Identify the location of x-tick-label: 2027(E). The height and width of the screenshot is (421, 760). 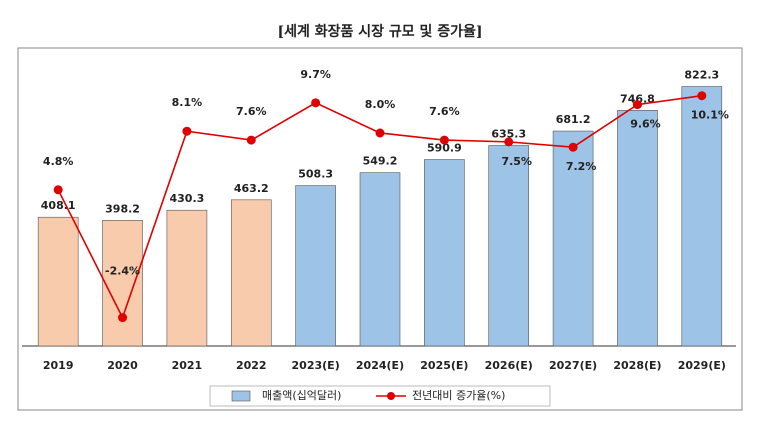
(573, 365).